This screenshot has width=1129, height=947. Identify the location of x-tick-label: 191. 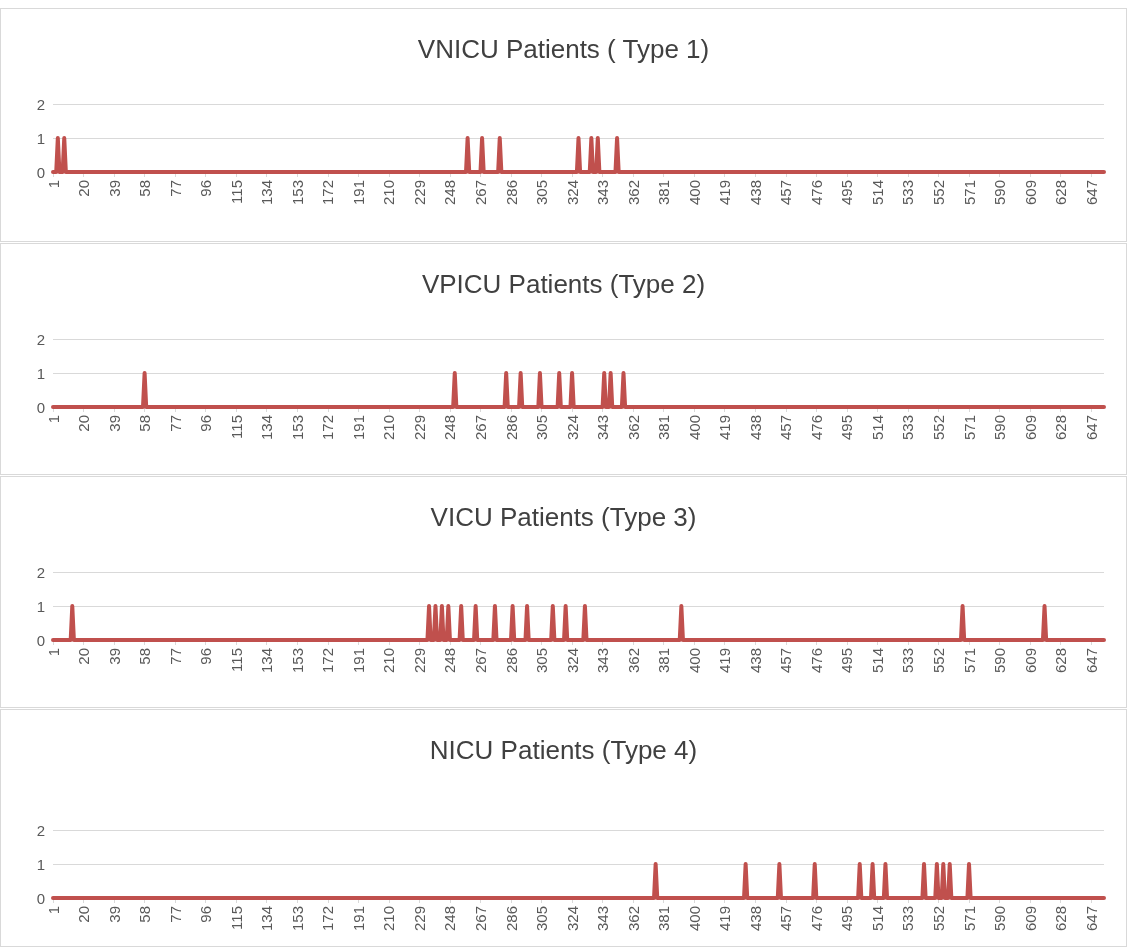
(358, 919).